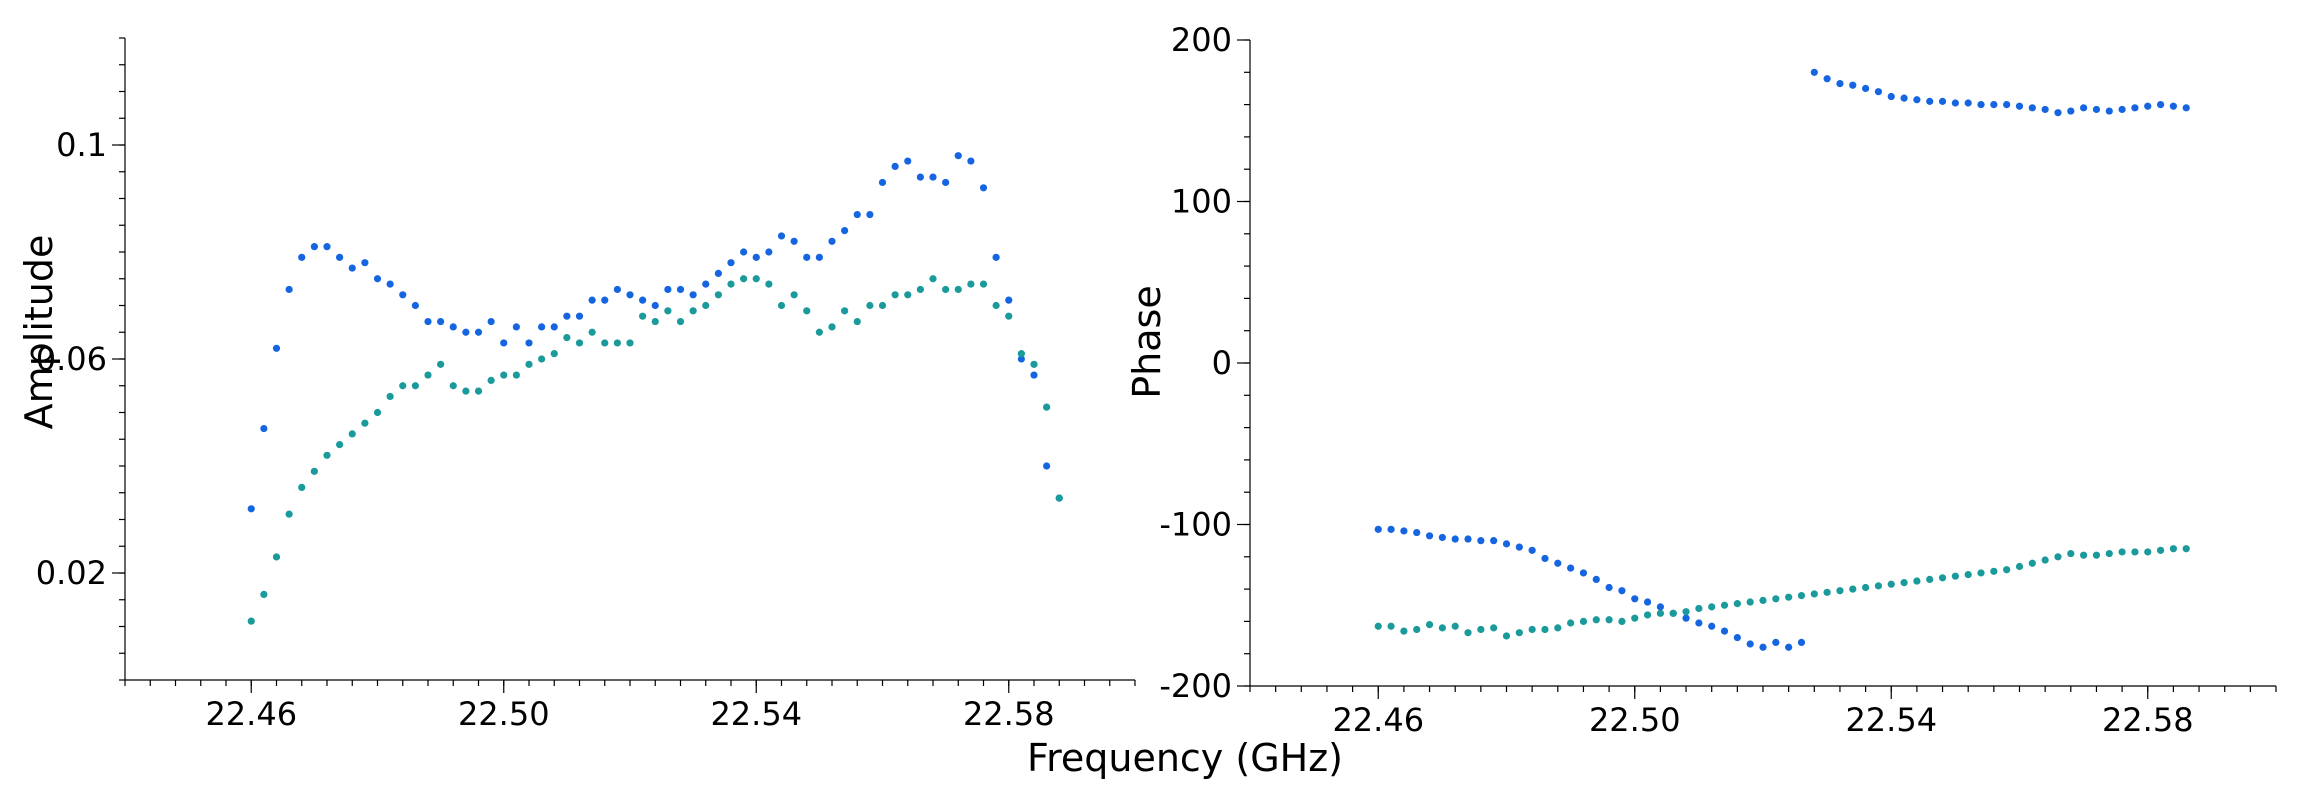 The height and width of the screenshot is (796, 2304). I want to click on phase-x-tick-label: 22.46, so click(1378, 720).